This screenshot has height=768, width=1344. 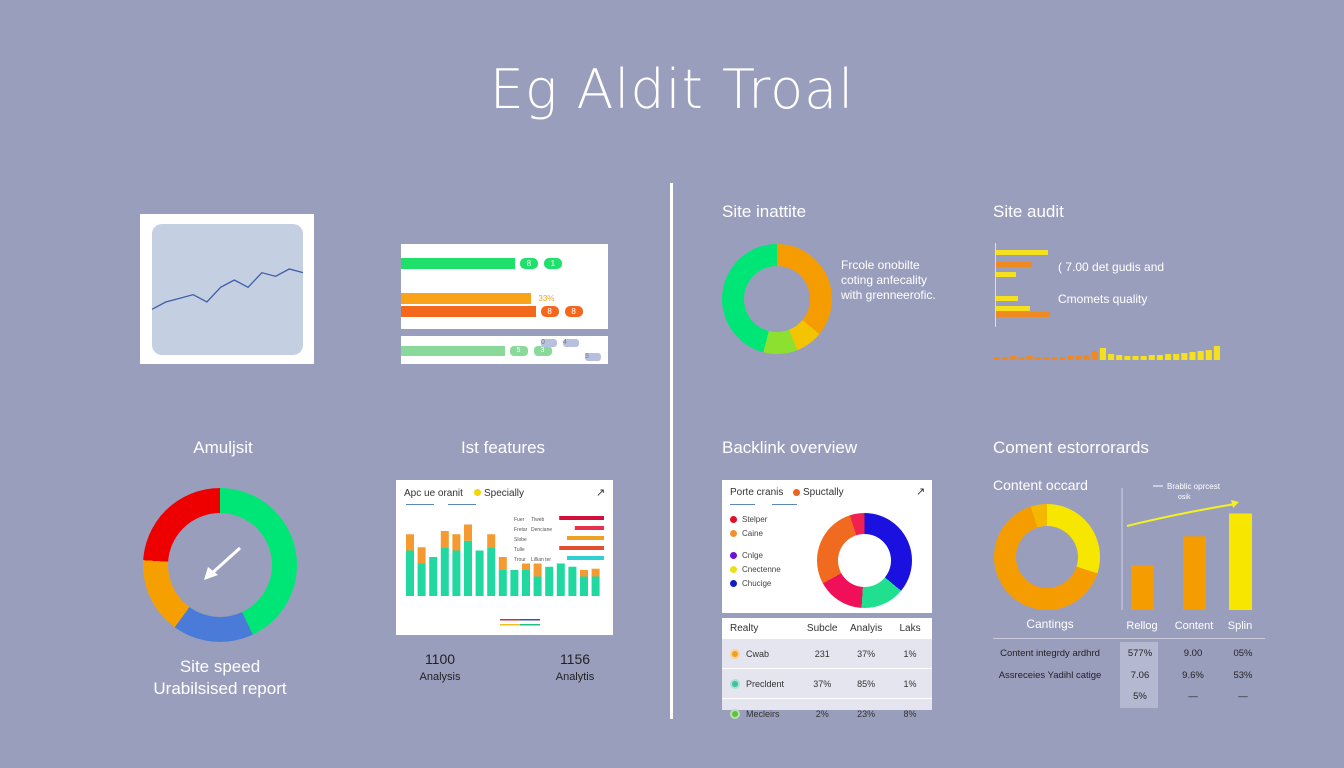 I want to click on backlink-card-title: Porte cranis, so click(x=757, y=492).